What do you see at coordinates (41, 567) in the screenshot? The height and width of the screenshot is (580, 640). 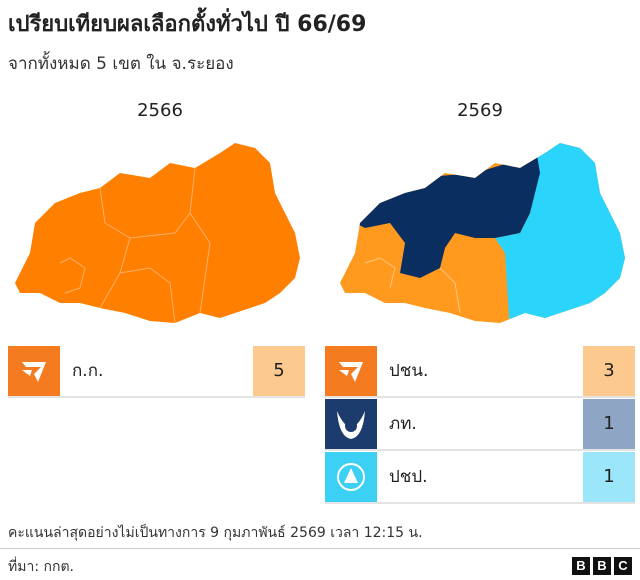 I see `source: ที่มา: กกต.` at bounding box center [41, 567].